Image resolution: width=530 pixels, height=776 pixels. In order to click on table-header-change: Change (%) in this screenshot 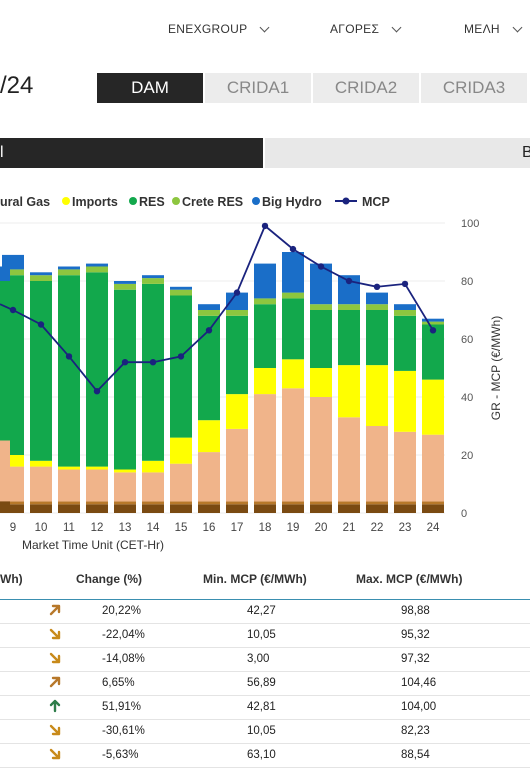, I will do `click(109, 579)`.